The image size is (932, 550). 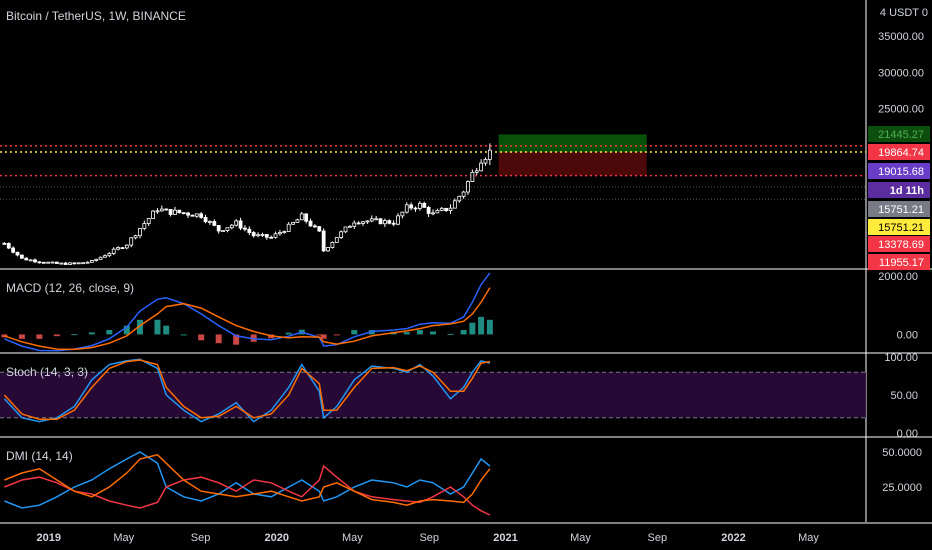 I want to click on currency-selector: 4 USDT 0, so click(x=904, y=13).